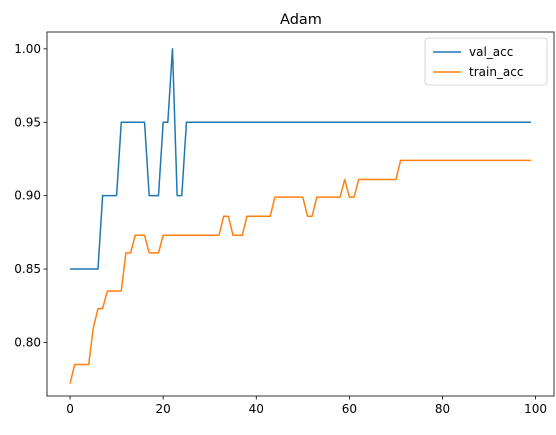 This screenshot has width=556, height=435. What do you see at coordinates (491, 52) in the screenshot?
I see `legend-label: val_acc` at bounding box center [491, 52].